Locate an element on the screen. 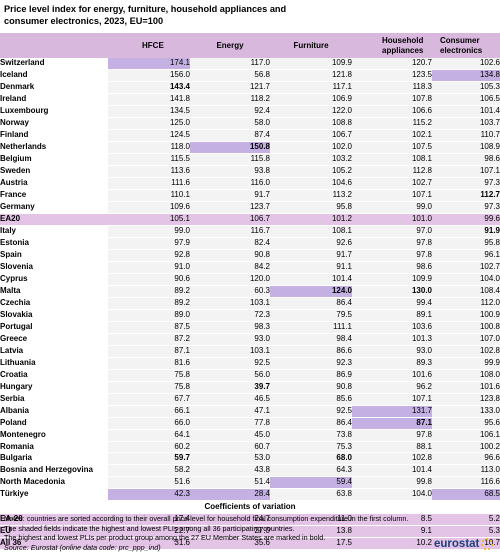  value-household-appliances: 123.5 is located at coordinates (392, 75).